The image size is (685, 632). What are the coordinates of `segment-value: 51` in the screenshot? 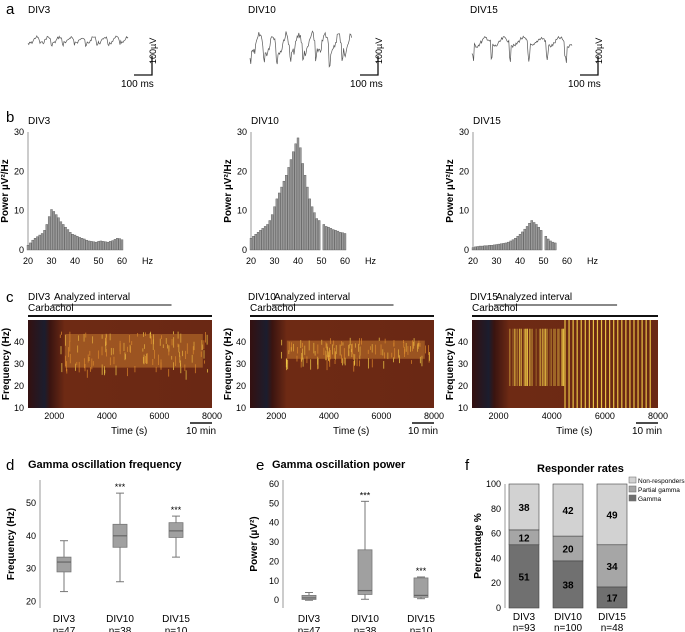 It's located at (524, 577).